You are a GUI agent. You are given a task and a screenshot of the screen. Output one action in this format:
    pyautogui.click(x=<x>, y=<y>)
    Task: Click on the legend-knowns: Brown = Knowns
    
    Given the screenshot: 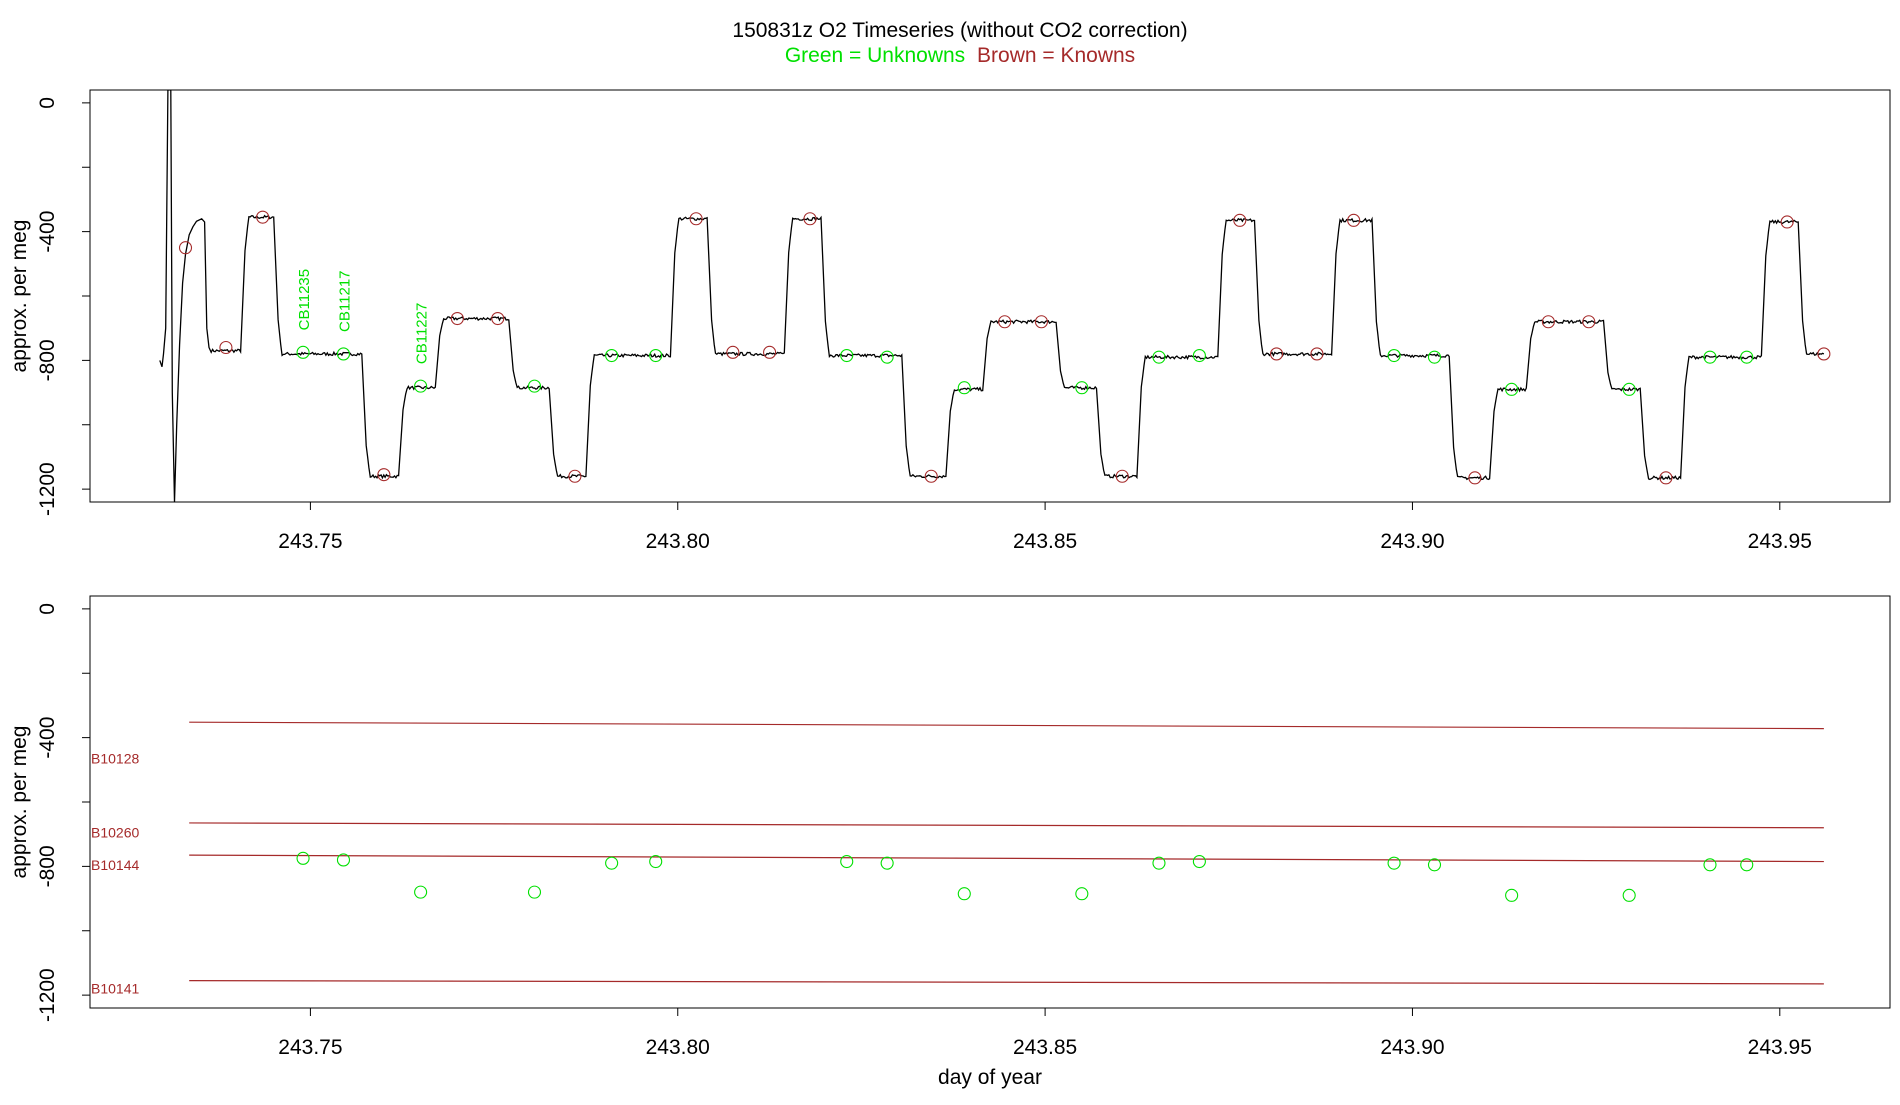 What is the action you would take?
    pyautogui.click(x=1056, y=55)
    